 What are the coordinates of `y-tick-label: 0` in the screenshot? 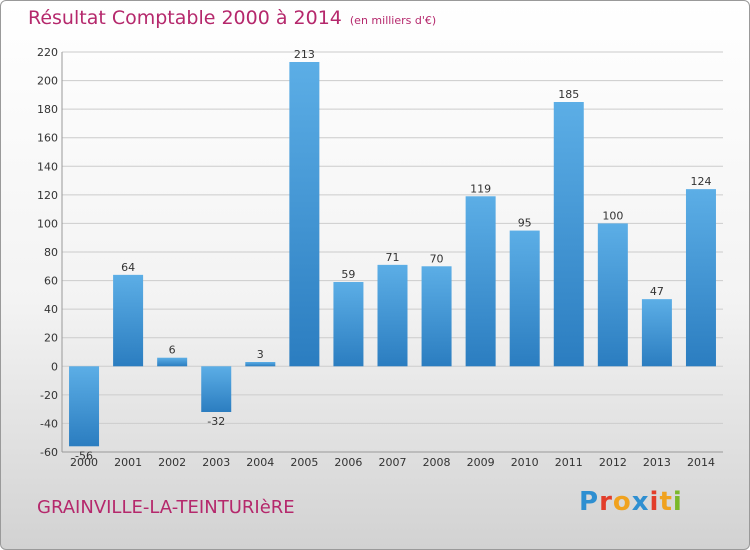 It's located at (54, 366).